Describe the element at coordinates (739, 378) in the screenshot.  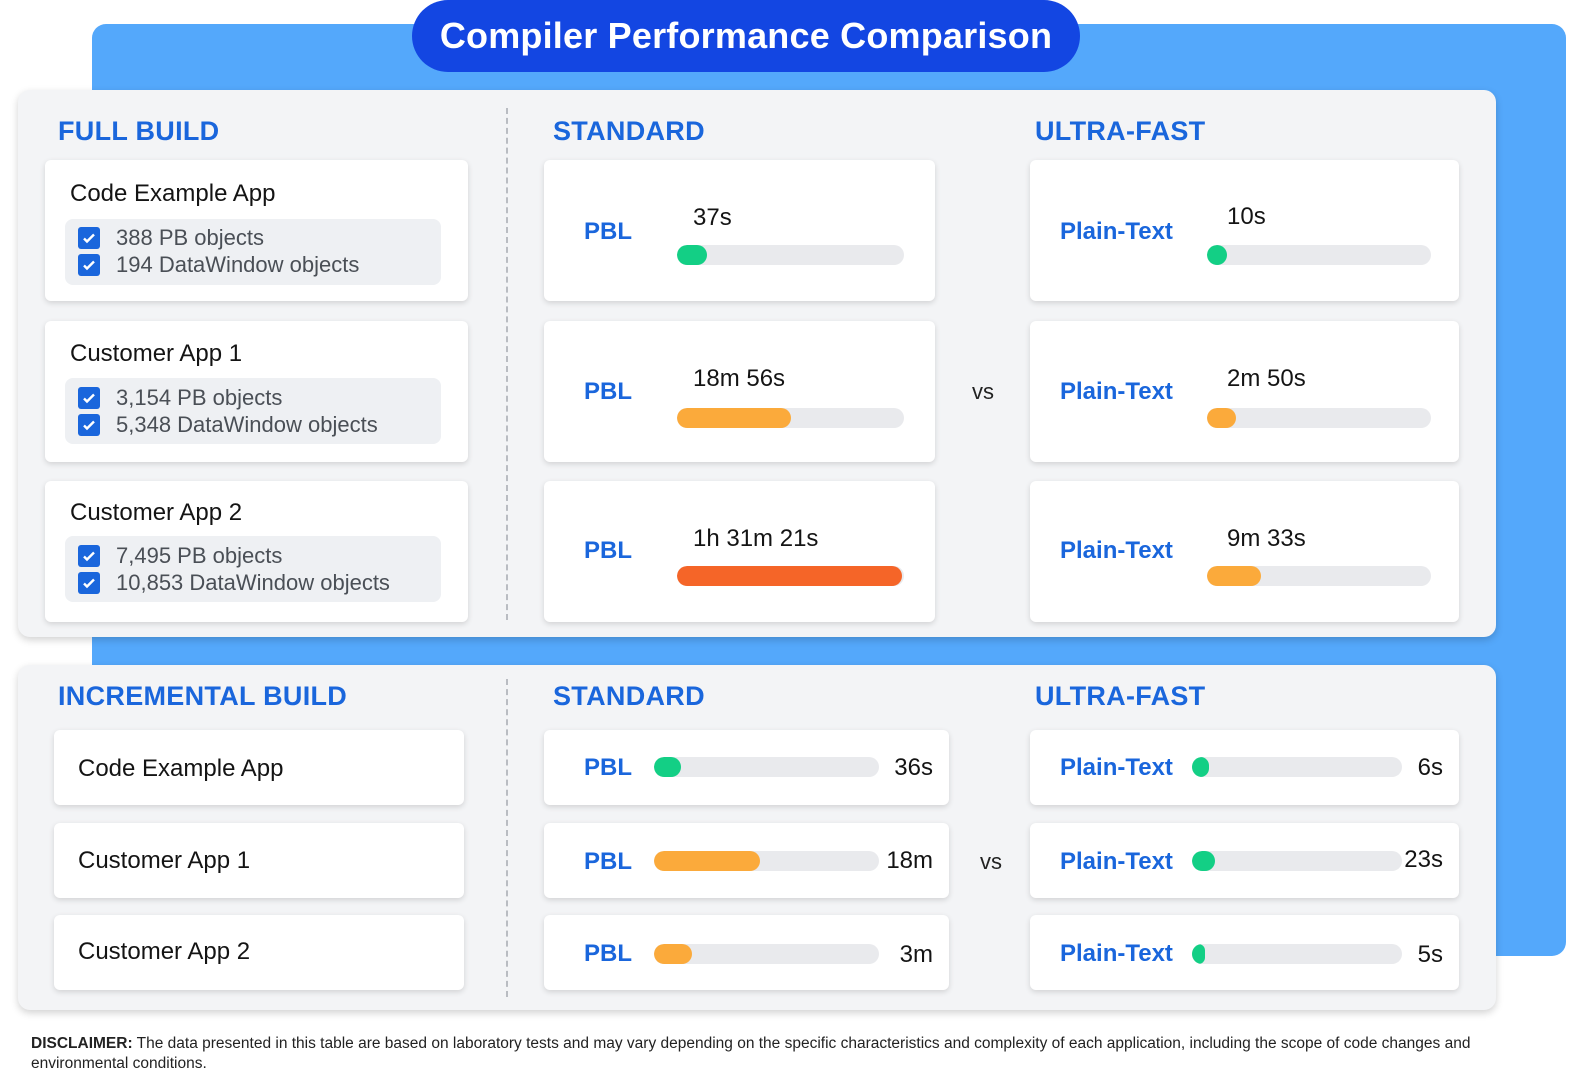
I see `data-label: 18m 56s` at that location.